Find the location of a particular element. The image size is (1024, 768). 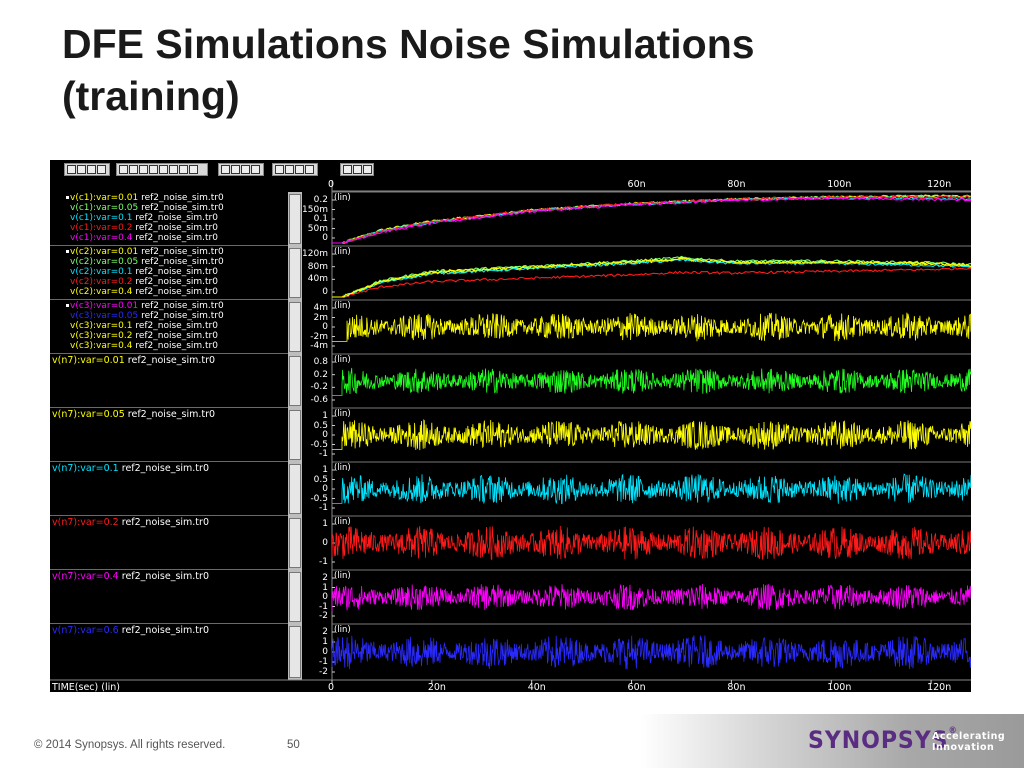

legend-entry: v(c1):var=0.01 ref2_noise_sim.tr0 is located at coordinates (147, 198).